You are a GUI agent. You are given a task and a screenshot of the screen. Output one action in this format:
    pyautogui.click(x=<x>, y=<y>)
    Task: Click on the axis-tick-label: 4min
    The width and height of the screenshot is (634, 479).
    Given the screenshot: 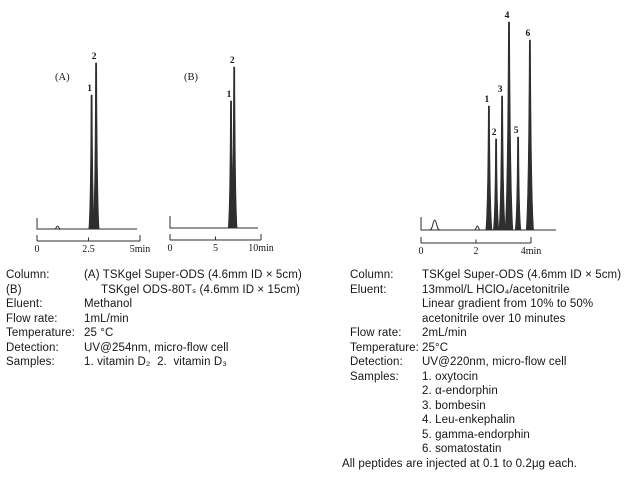 What is the action you would take?
    pyautogui.click(x=531, y=251)
    